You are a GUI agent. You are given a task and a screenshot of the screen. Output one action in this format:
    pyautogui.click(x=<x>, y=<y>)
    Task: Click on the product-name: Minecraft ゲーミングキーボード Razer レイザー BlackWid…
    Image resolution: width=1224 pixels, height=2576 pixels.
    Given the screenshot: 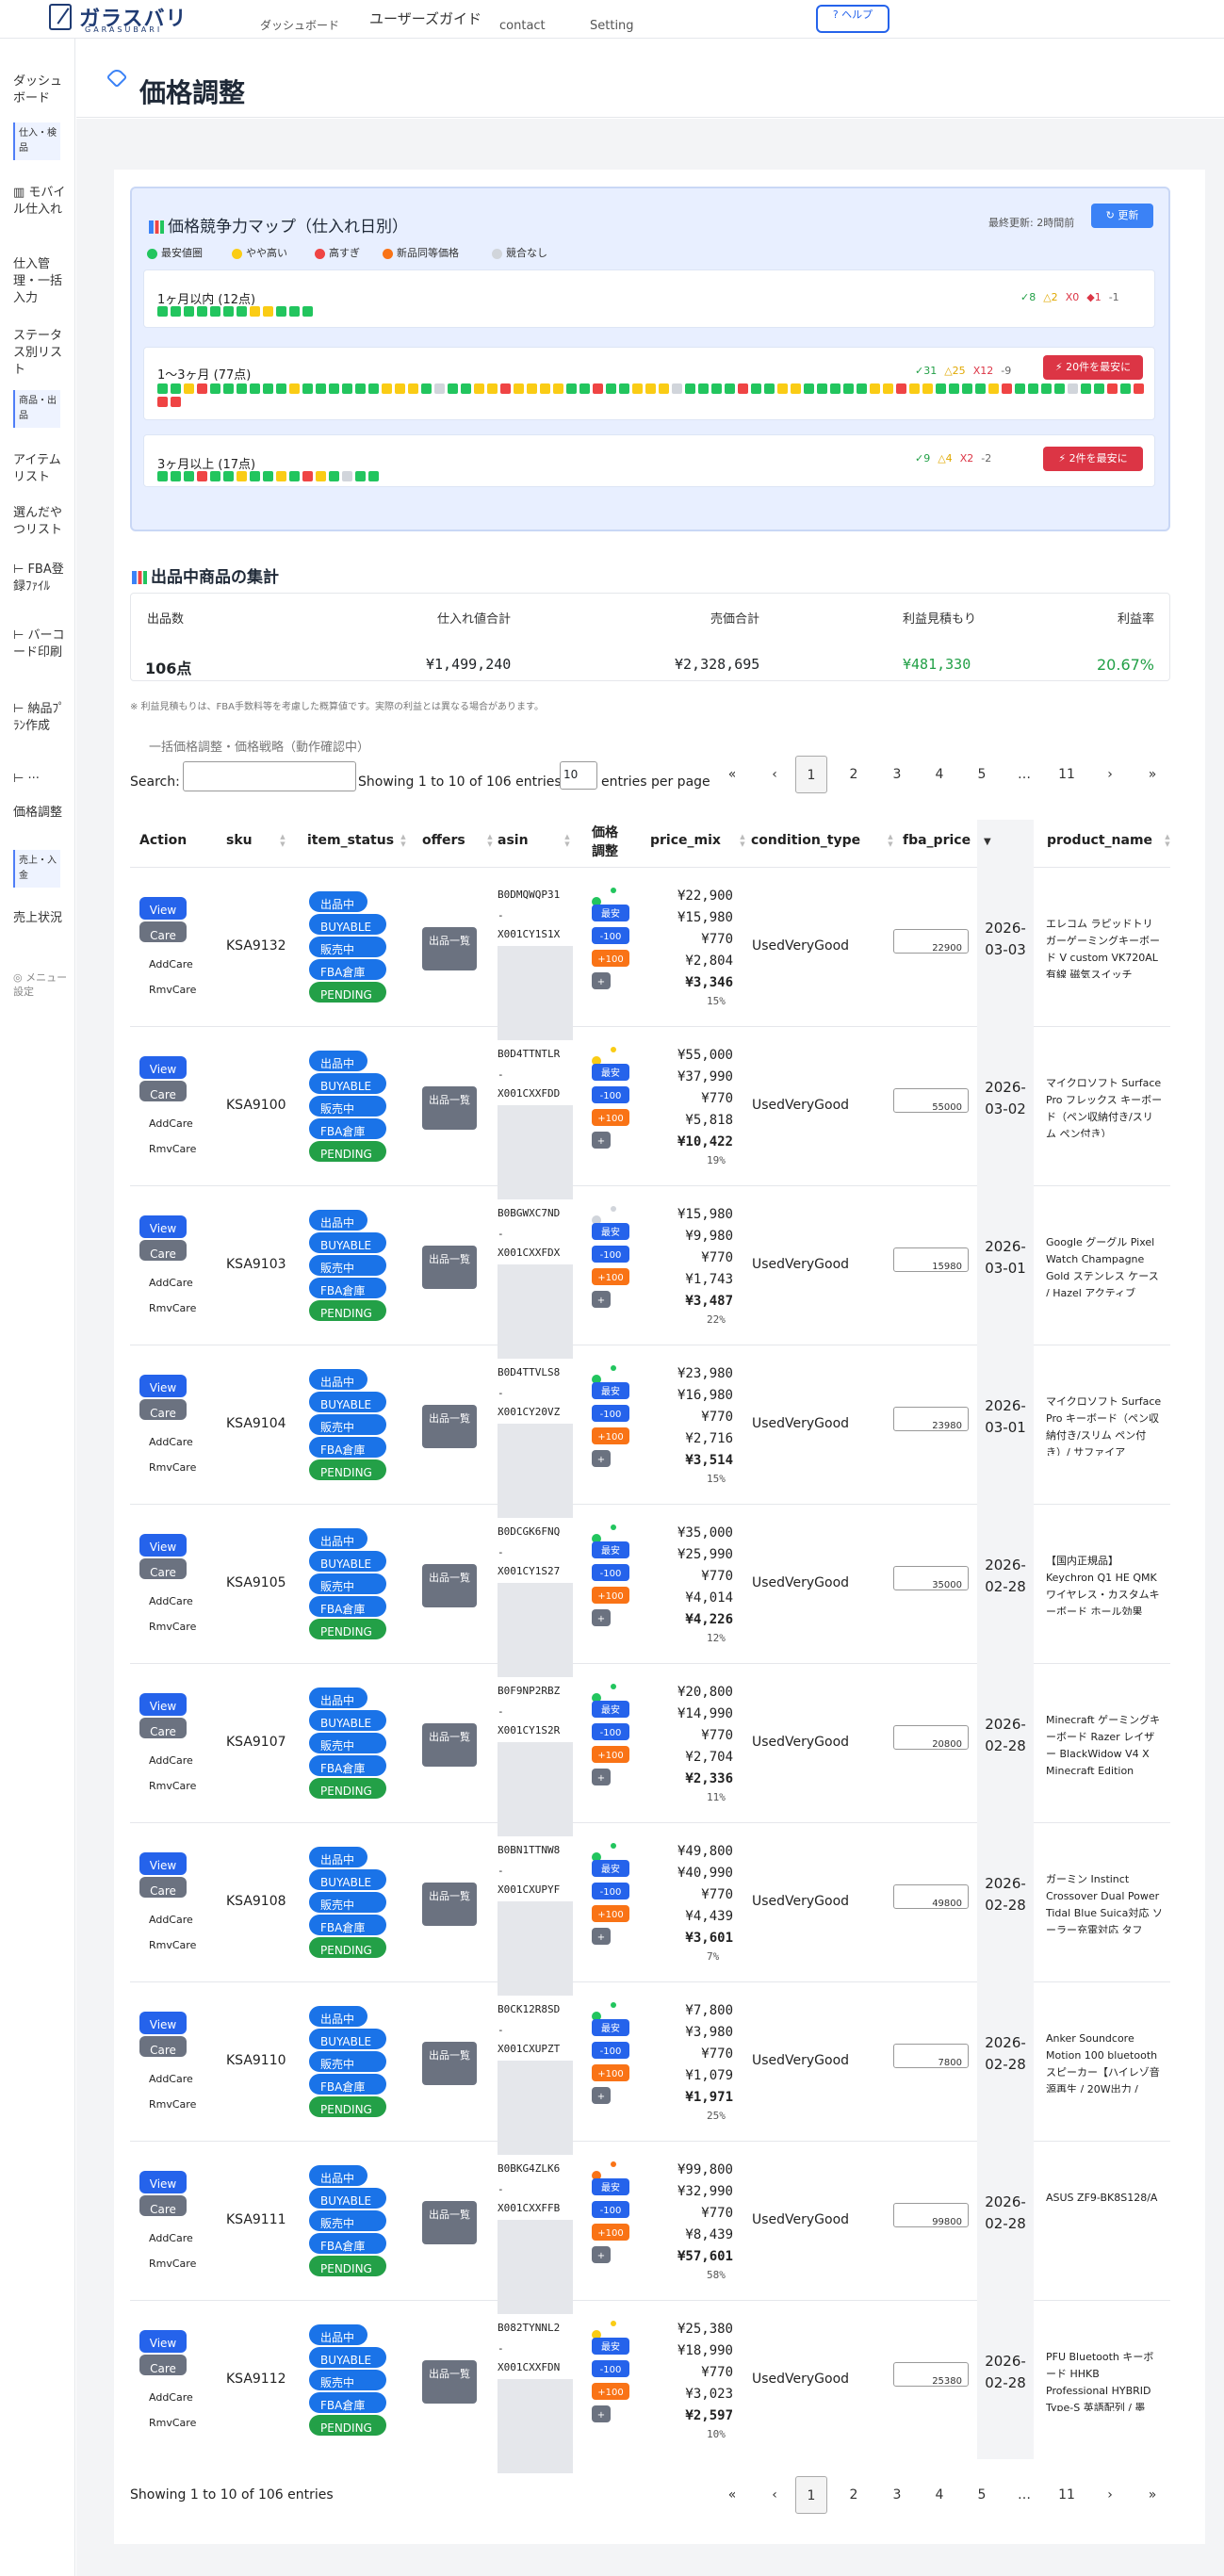 What is the action you would take?
    pyautogui.click(x=1103, y=1744)
    